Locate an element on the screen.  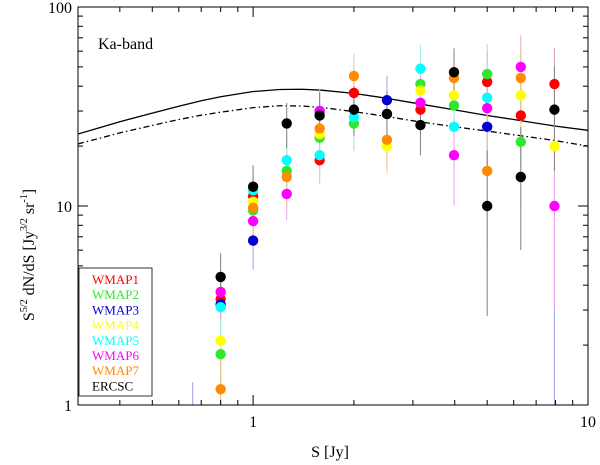
x-tick-label: 1 is located at coordinates (253, 422).